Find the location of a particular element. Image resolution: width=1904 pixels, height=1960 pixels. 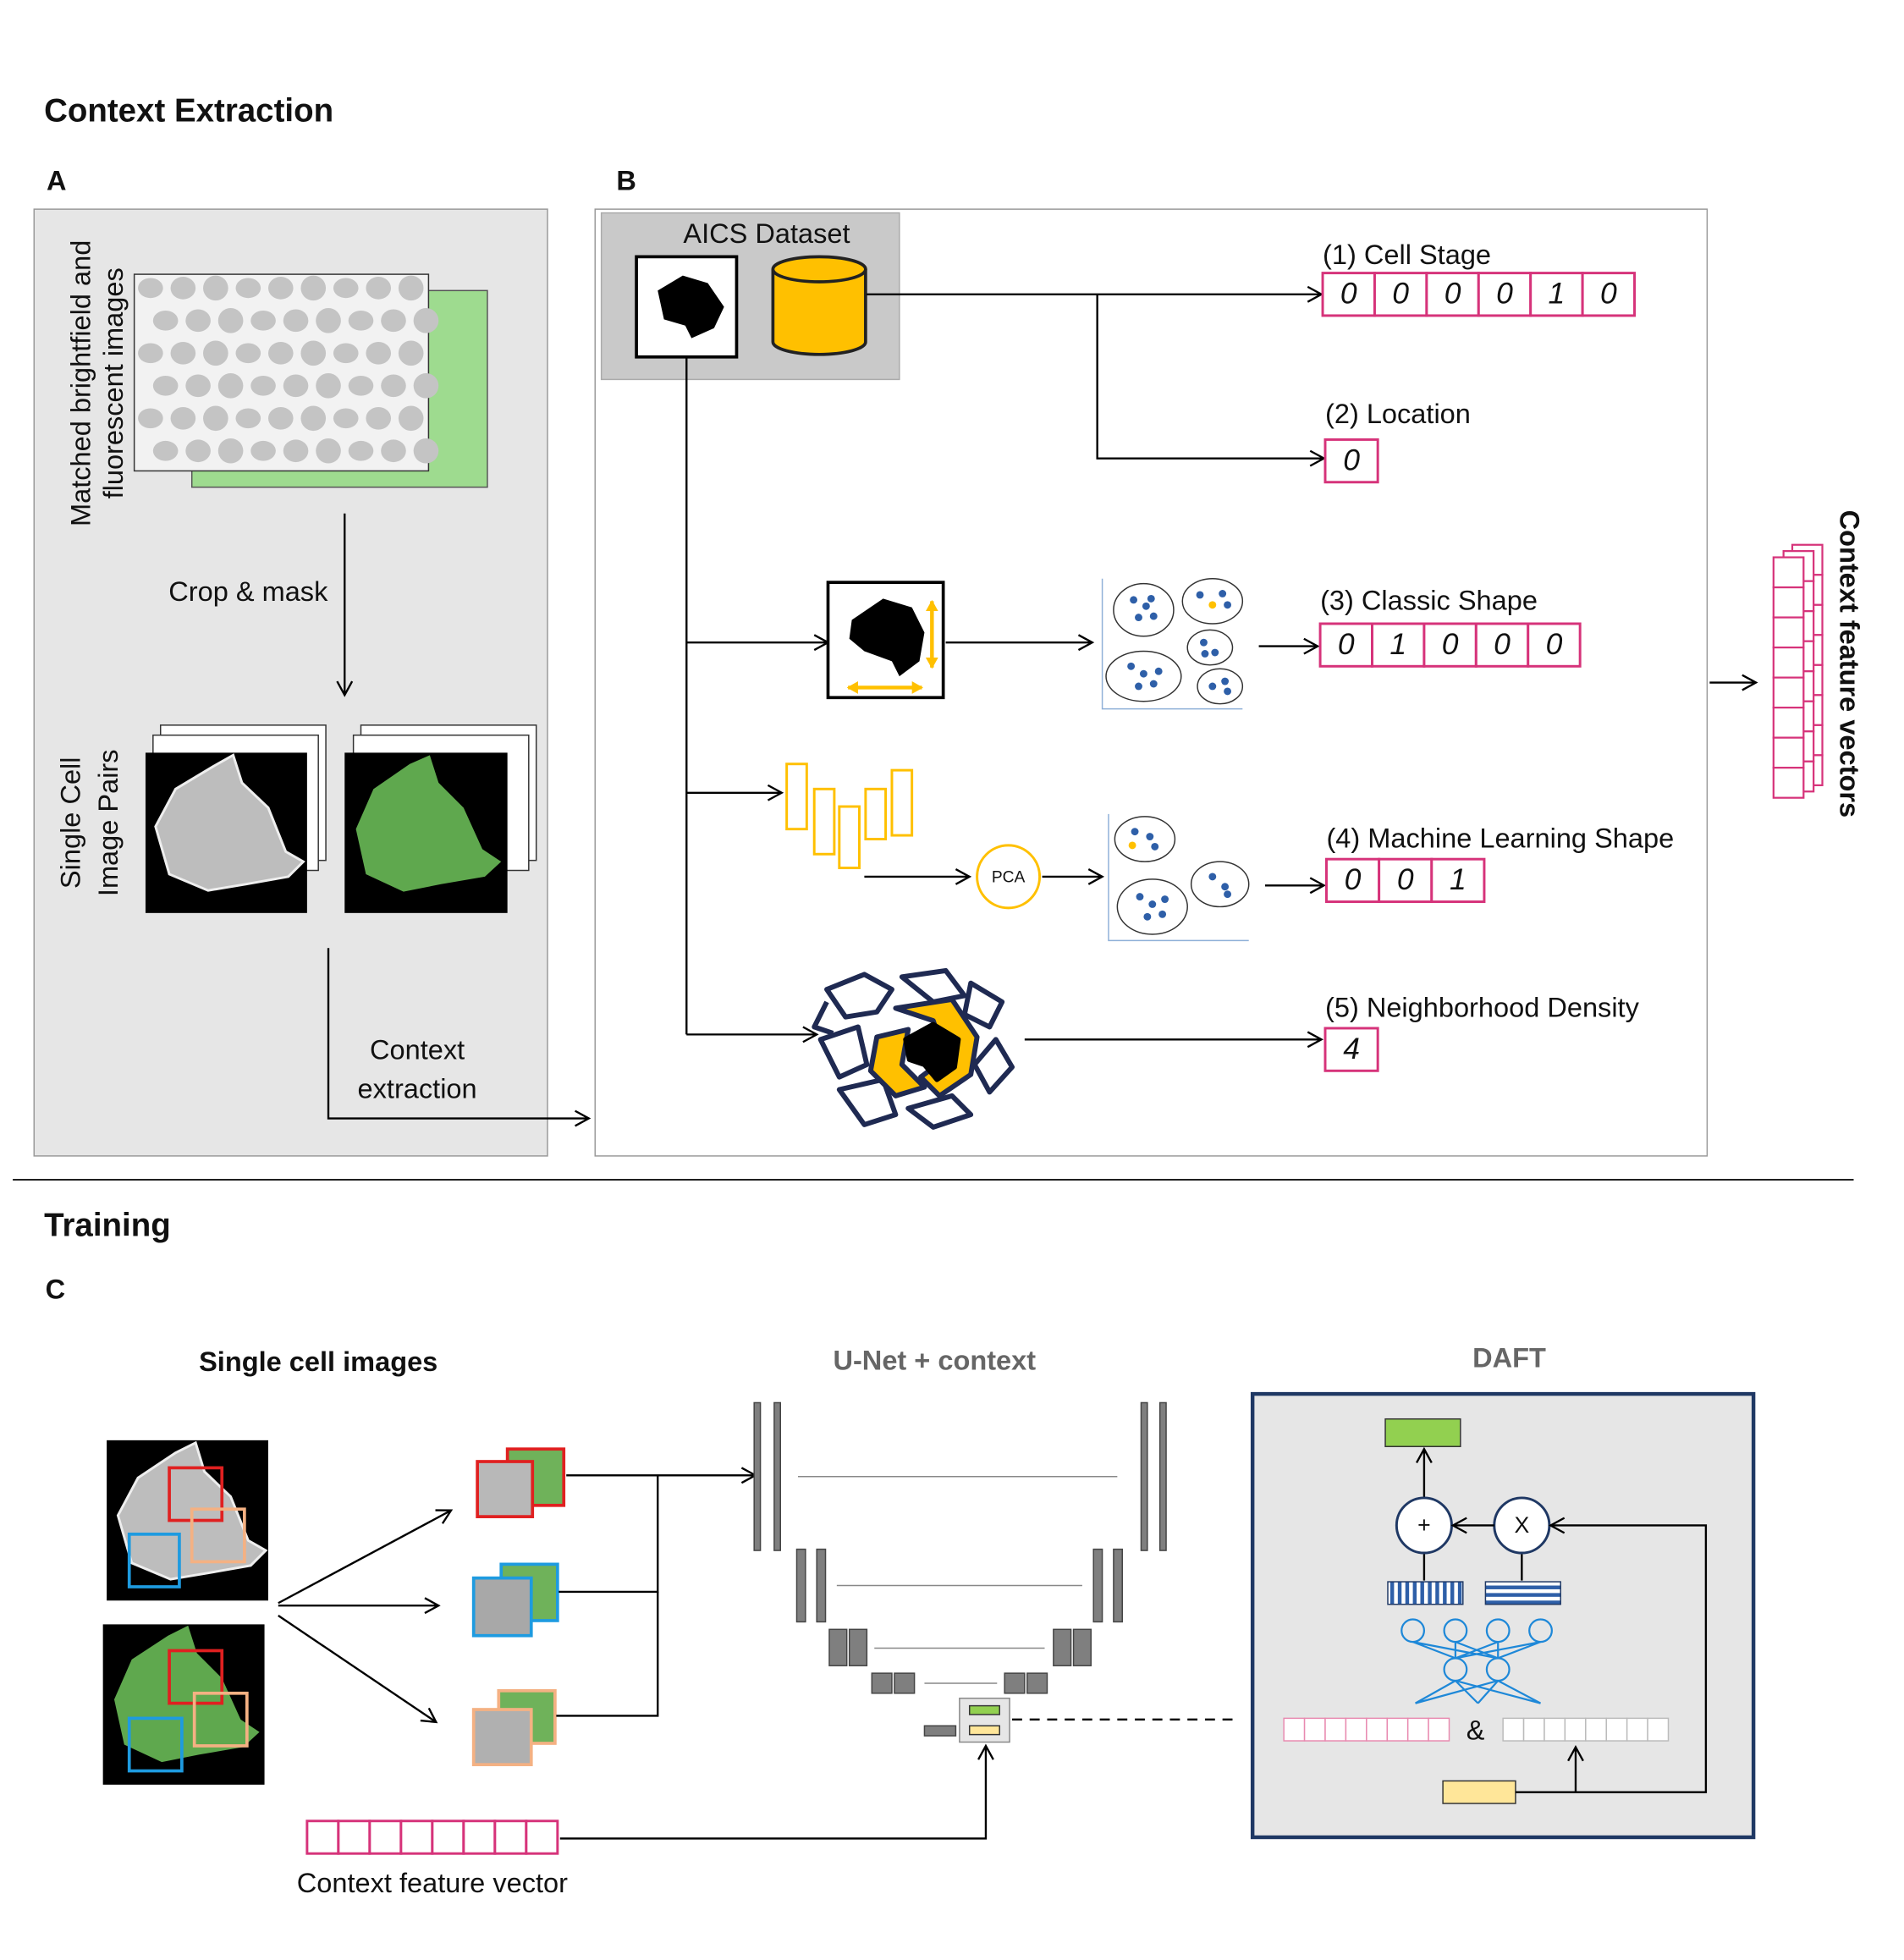

daft-diagram is located at coordinates (1495, 1611).